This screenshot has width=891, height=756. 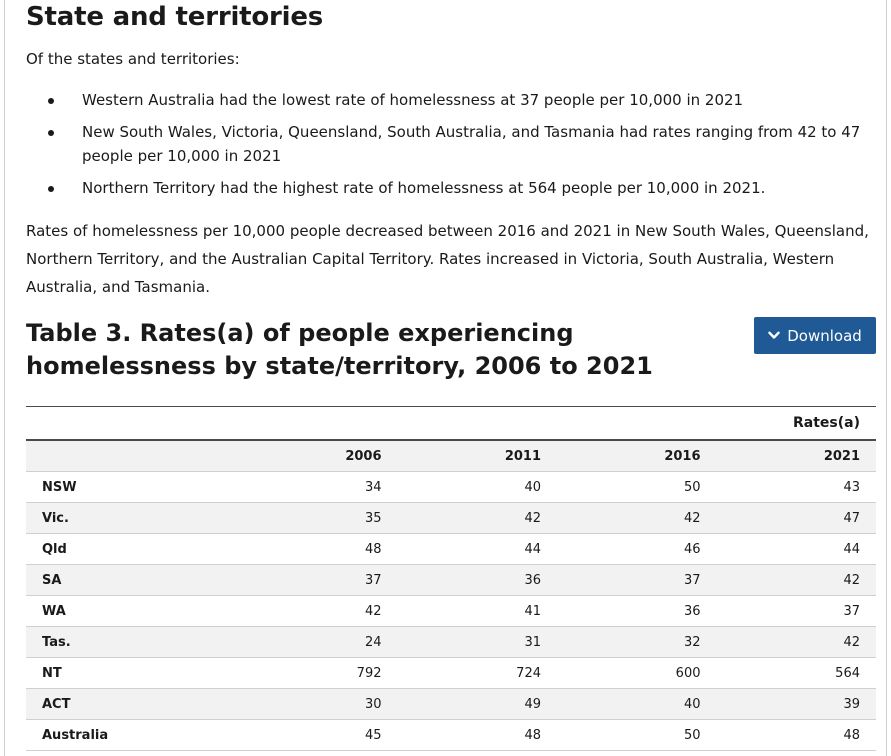 What do you see at coordinates (132, 456) in the screenshot?
I see `stub-header` at bounding box center [132, 456].